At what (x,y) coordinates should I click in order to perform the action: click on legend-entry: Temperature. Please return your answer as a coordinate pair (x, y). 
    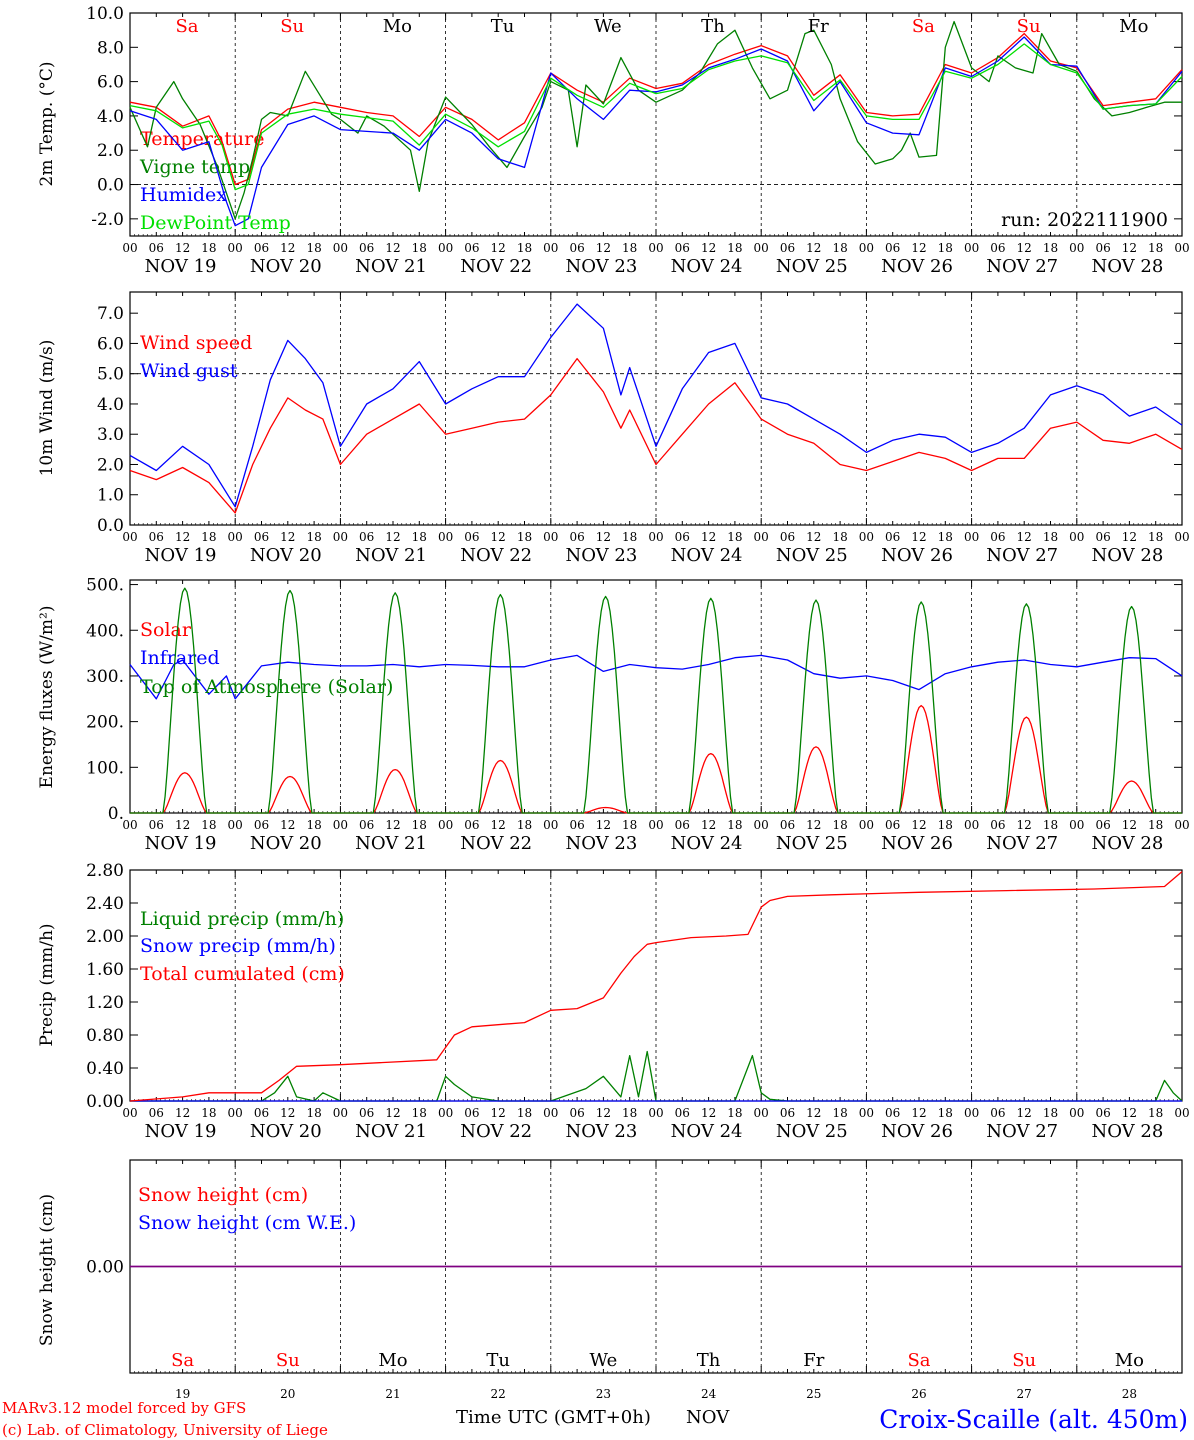
    Looking at the image, I should click on (202, 139).